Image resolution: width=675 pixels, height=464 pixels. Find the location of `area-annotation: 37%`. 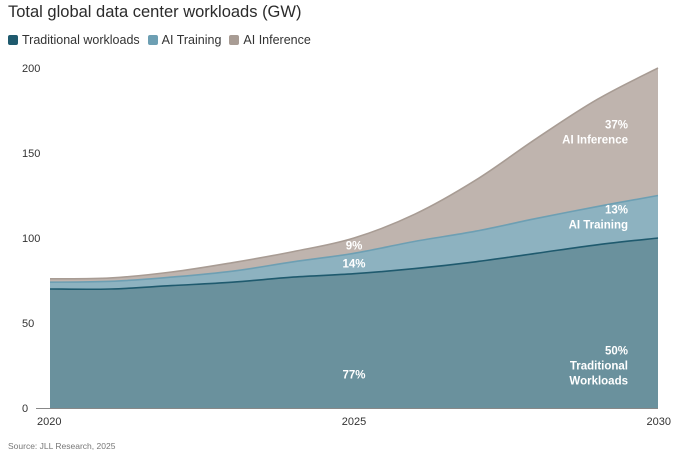

area-annotation: 37% is located at coordinates (616, 125).